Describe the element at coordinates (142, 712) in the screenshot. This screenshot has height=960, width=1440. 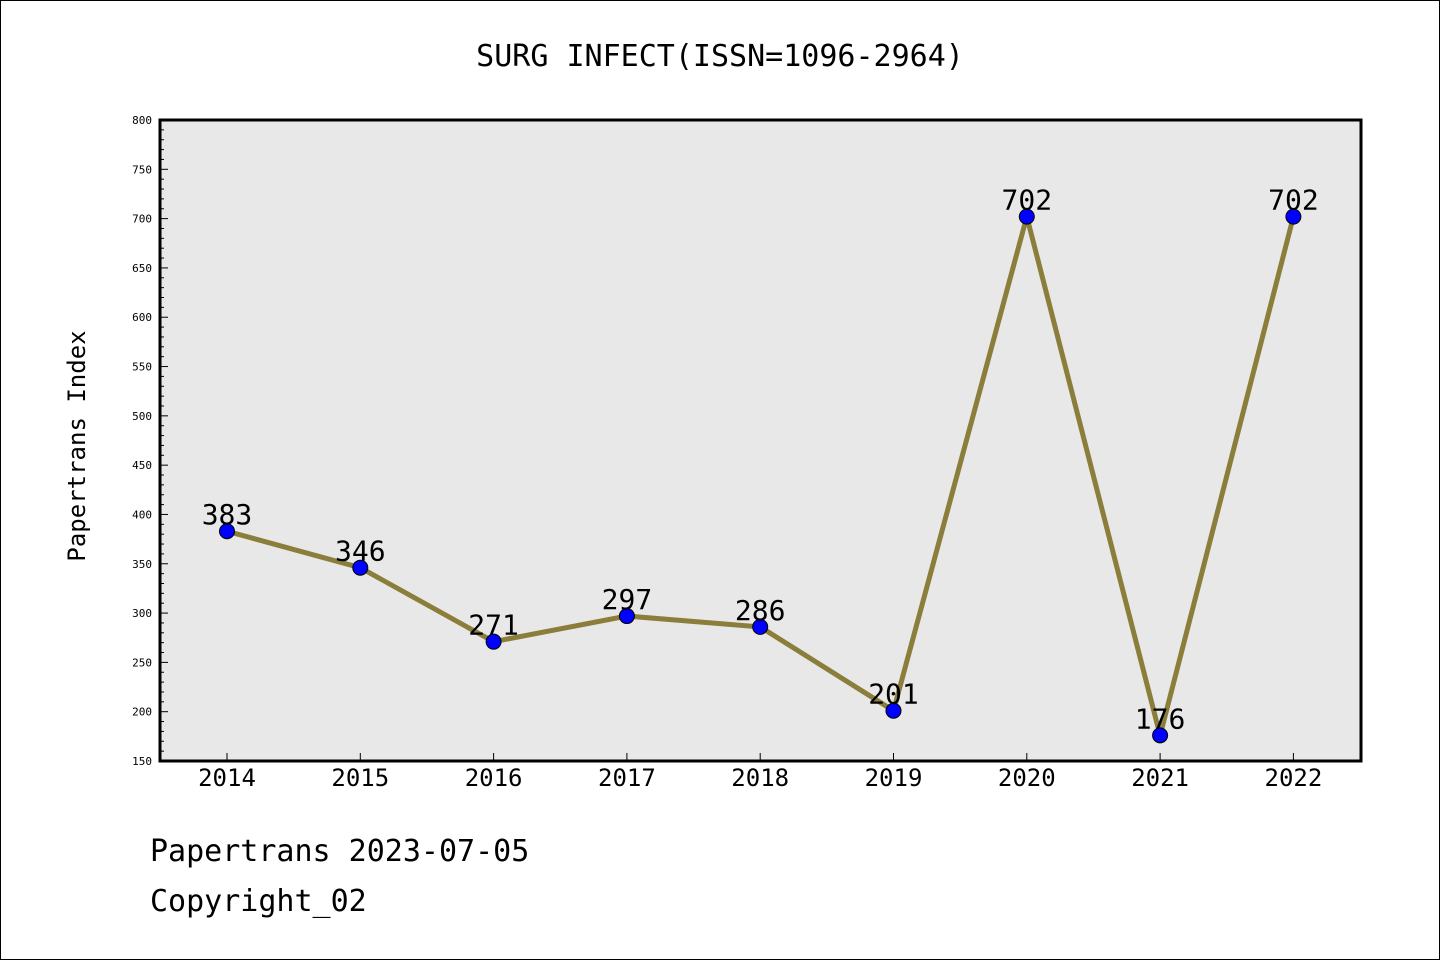
I see `y-tick-label: 200` at that location.